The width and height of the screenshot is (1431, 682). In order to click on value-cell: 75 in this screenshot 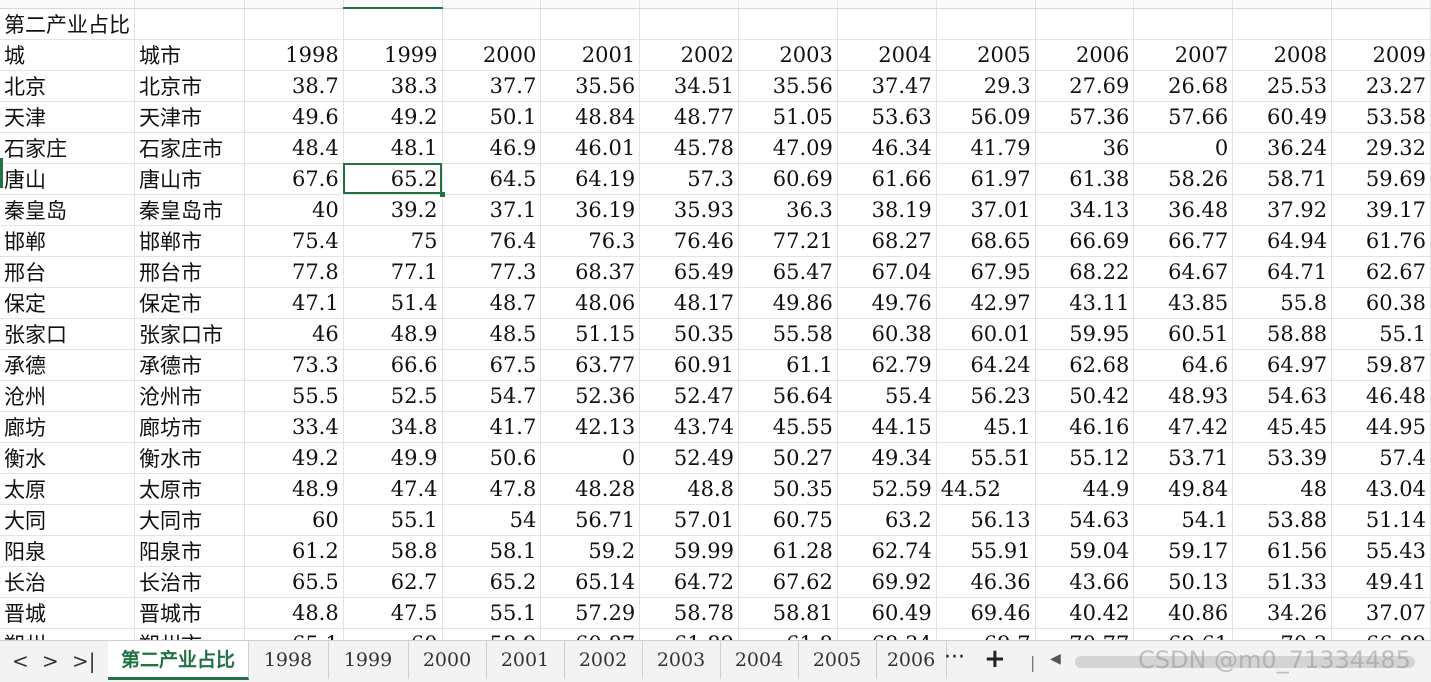, I will do `click(393, 241)`.